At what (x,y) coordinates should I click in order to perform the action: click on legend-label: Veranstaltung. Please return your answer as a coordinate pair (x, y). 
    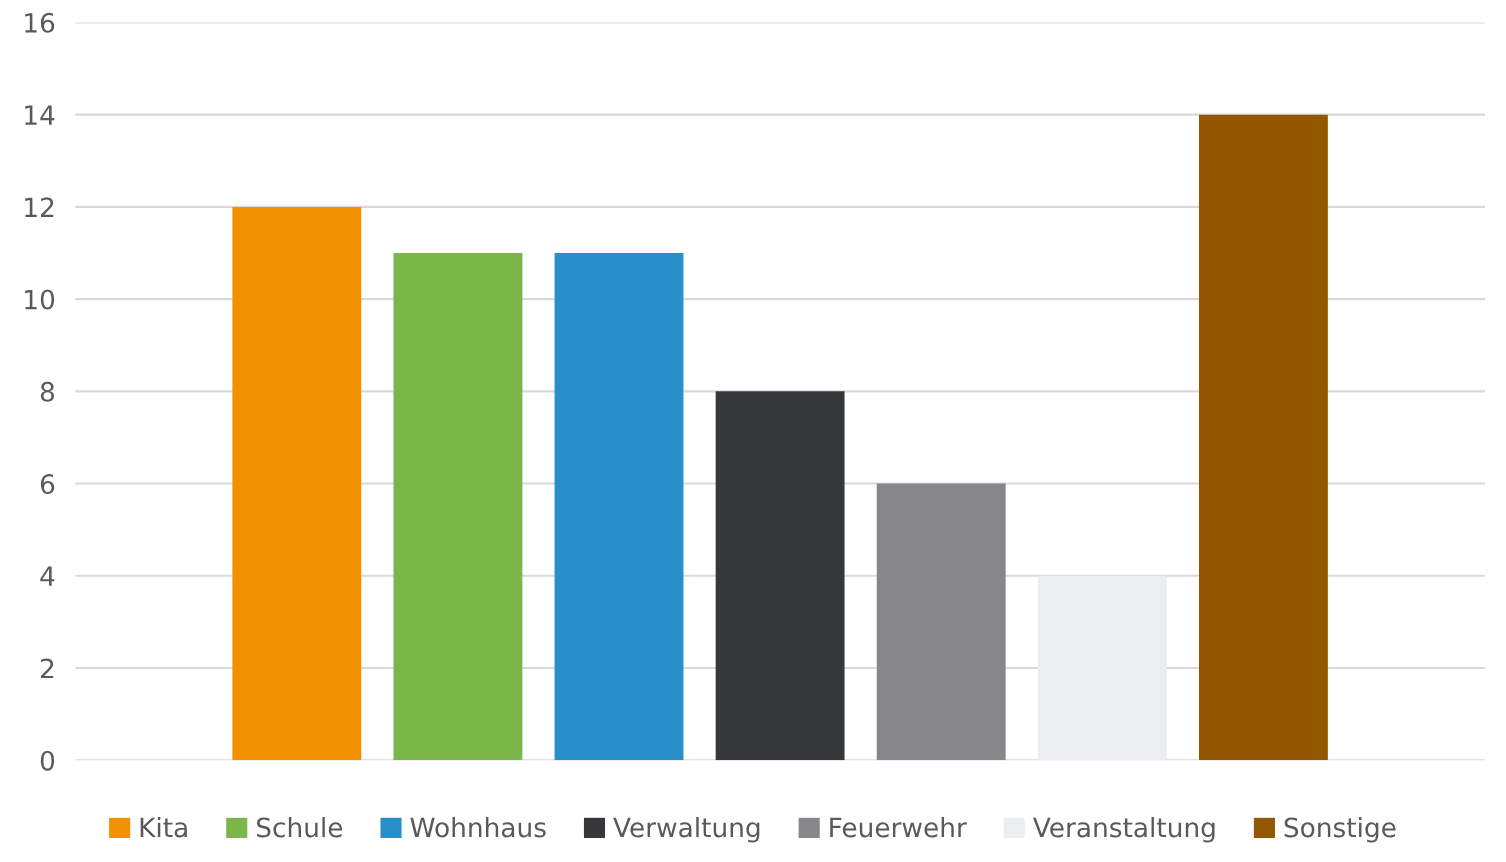
    Looking at the image, I should click on (1123, 830).